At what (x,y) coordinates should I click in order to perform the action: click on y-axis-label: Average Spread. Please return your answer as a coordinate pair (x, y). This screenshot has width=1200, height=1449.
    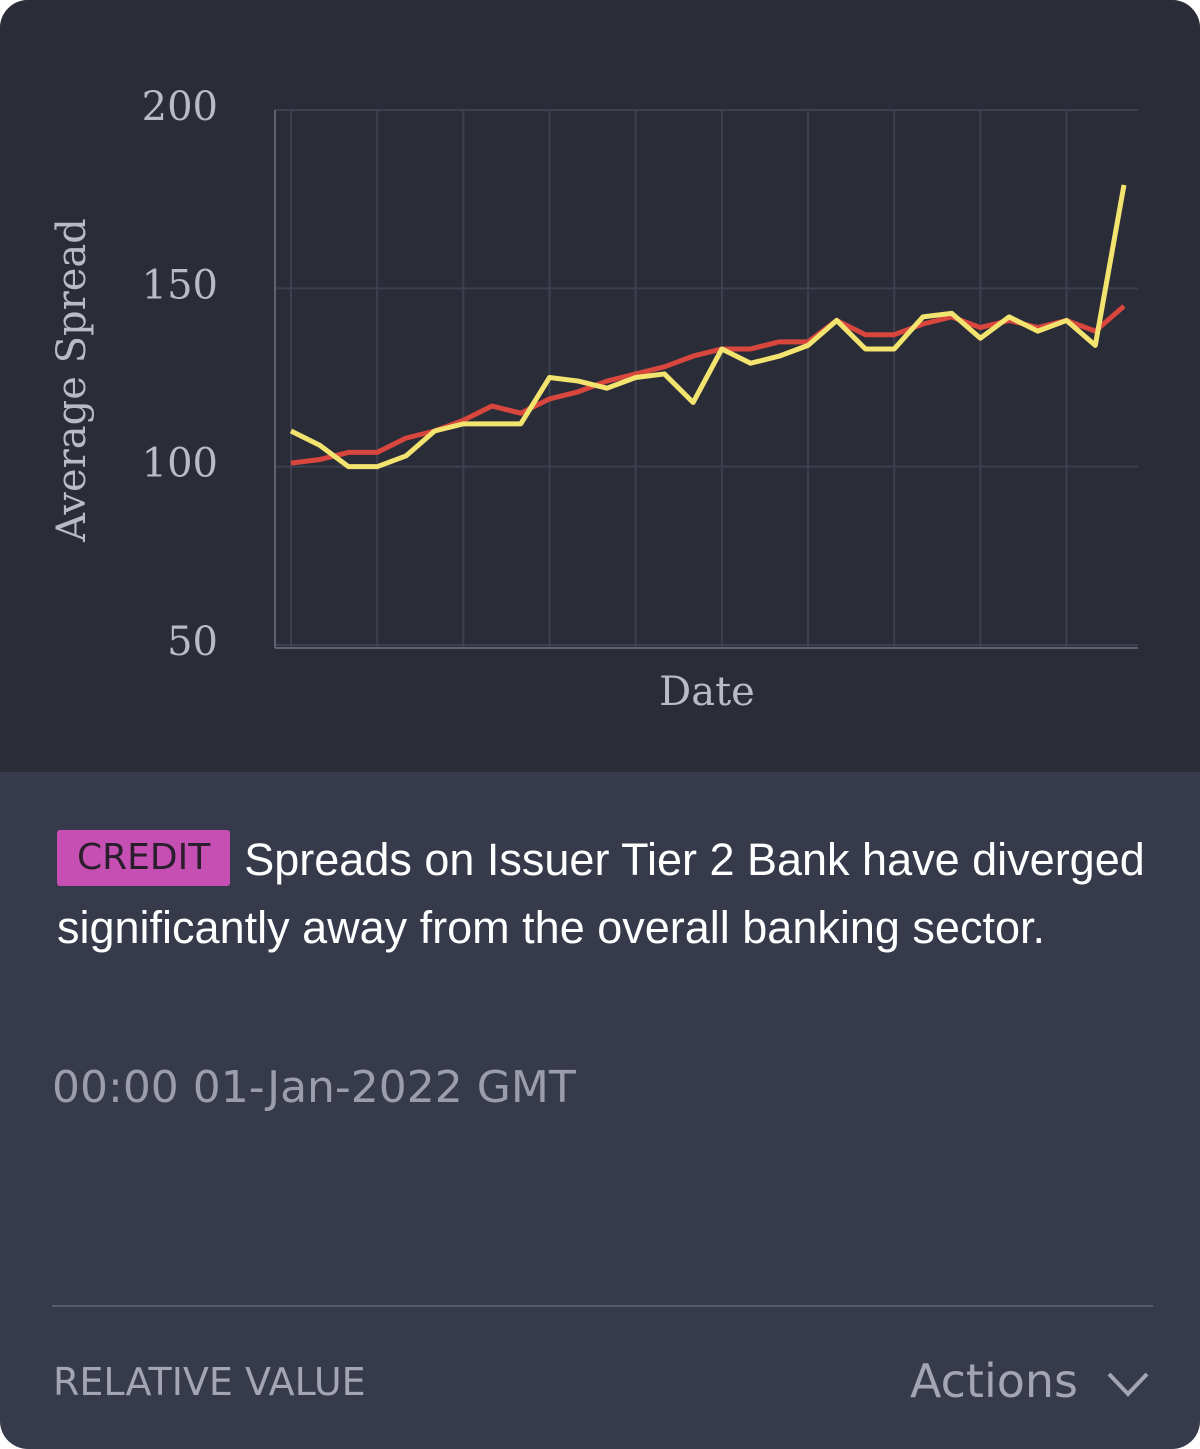
    Looking at the image, I should click on (72, 380).